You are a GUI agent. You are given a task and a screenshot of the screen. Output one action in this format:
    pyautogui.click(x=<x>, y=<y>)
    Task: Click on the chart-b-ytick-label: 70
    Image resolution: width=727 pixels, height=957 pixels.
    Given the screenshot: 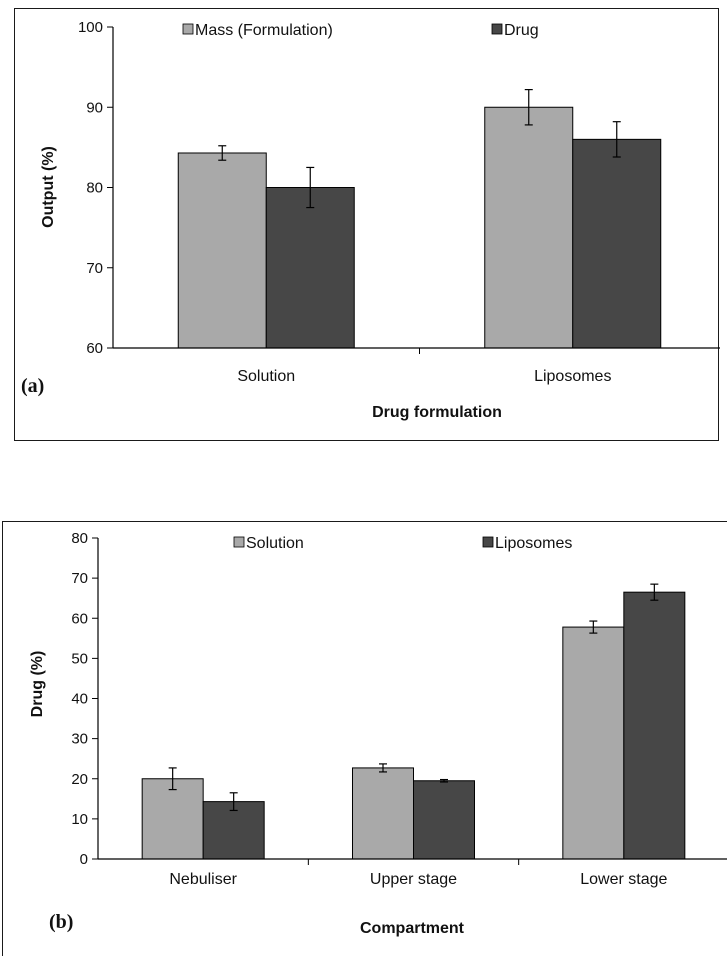 What is the action you would take?
    pyautogui.click(x=79, y=578)
    